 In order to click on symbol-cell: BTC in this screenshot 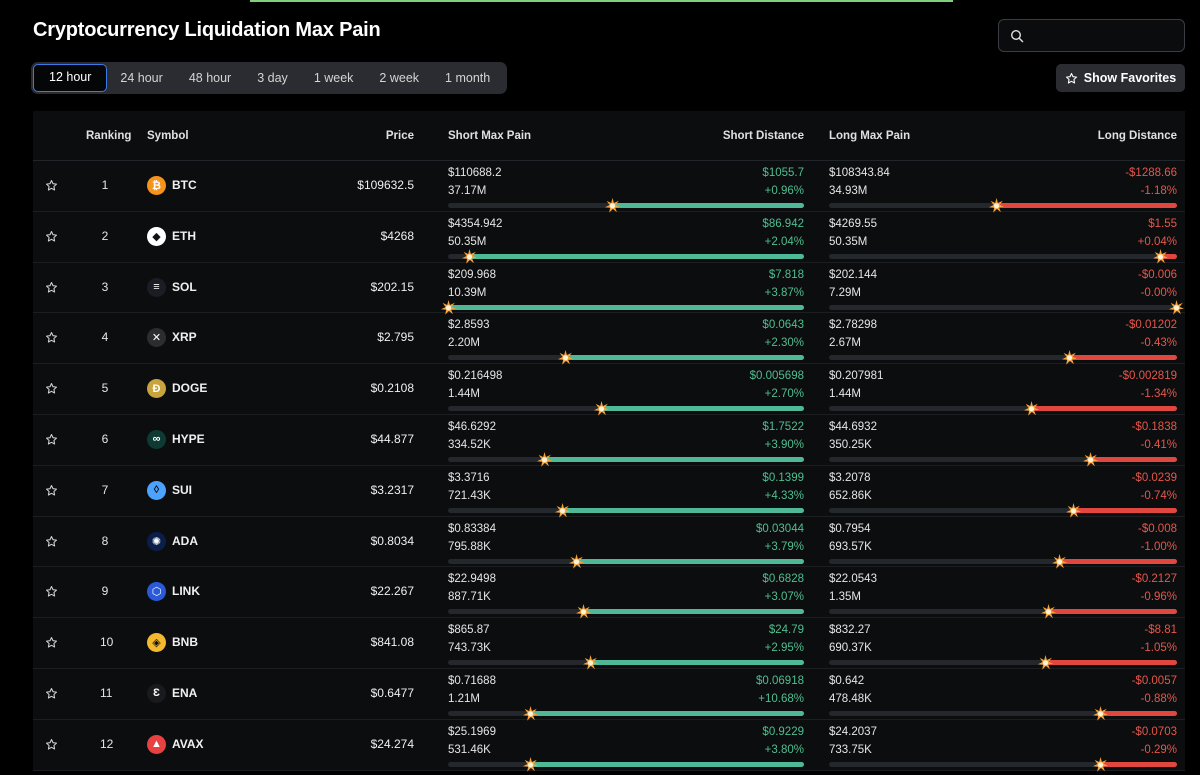, I will do `click(184, 185)`.